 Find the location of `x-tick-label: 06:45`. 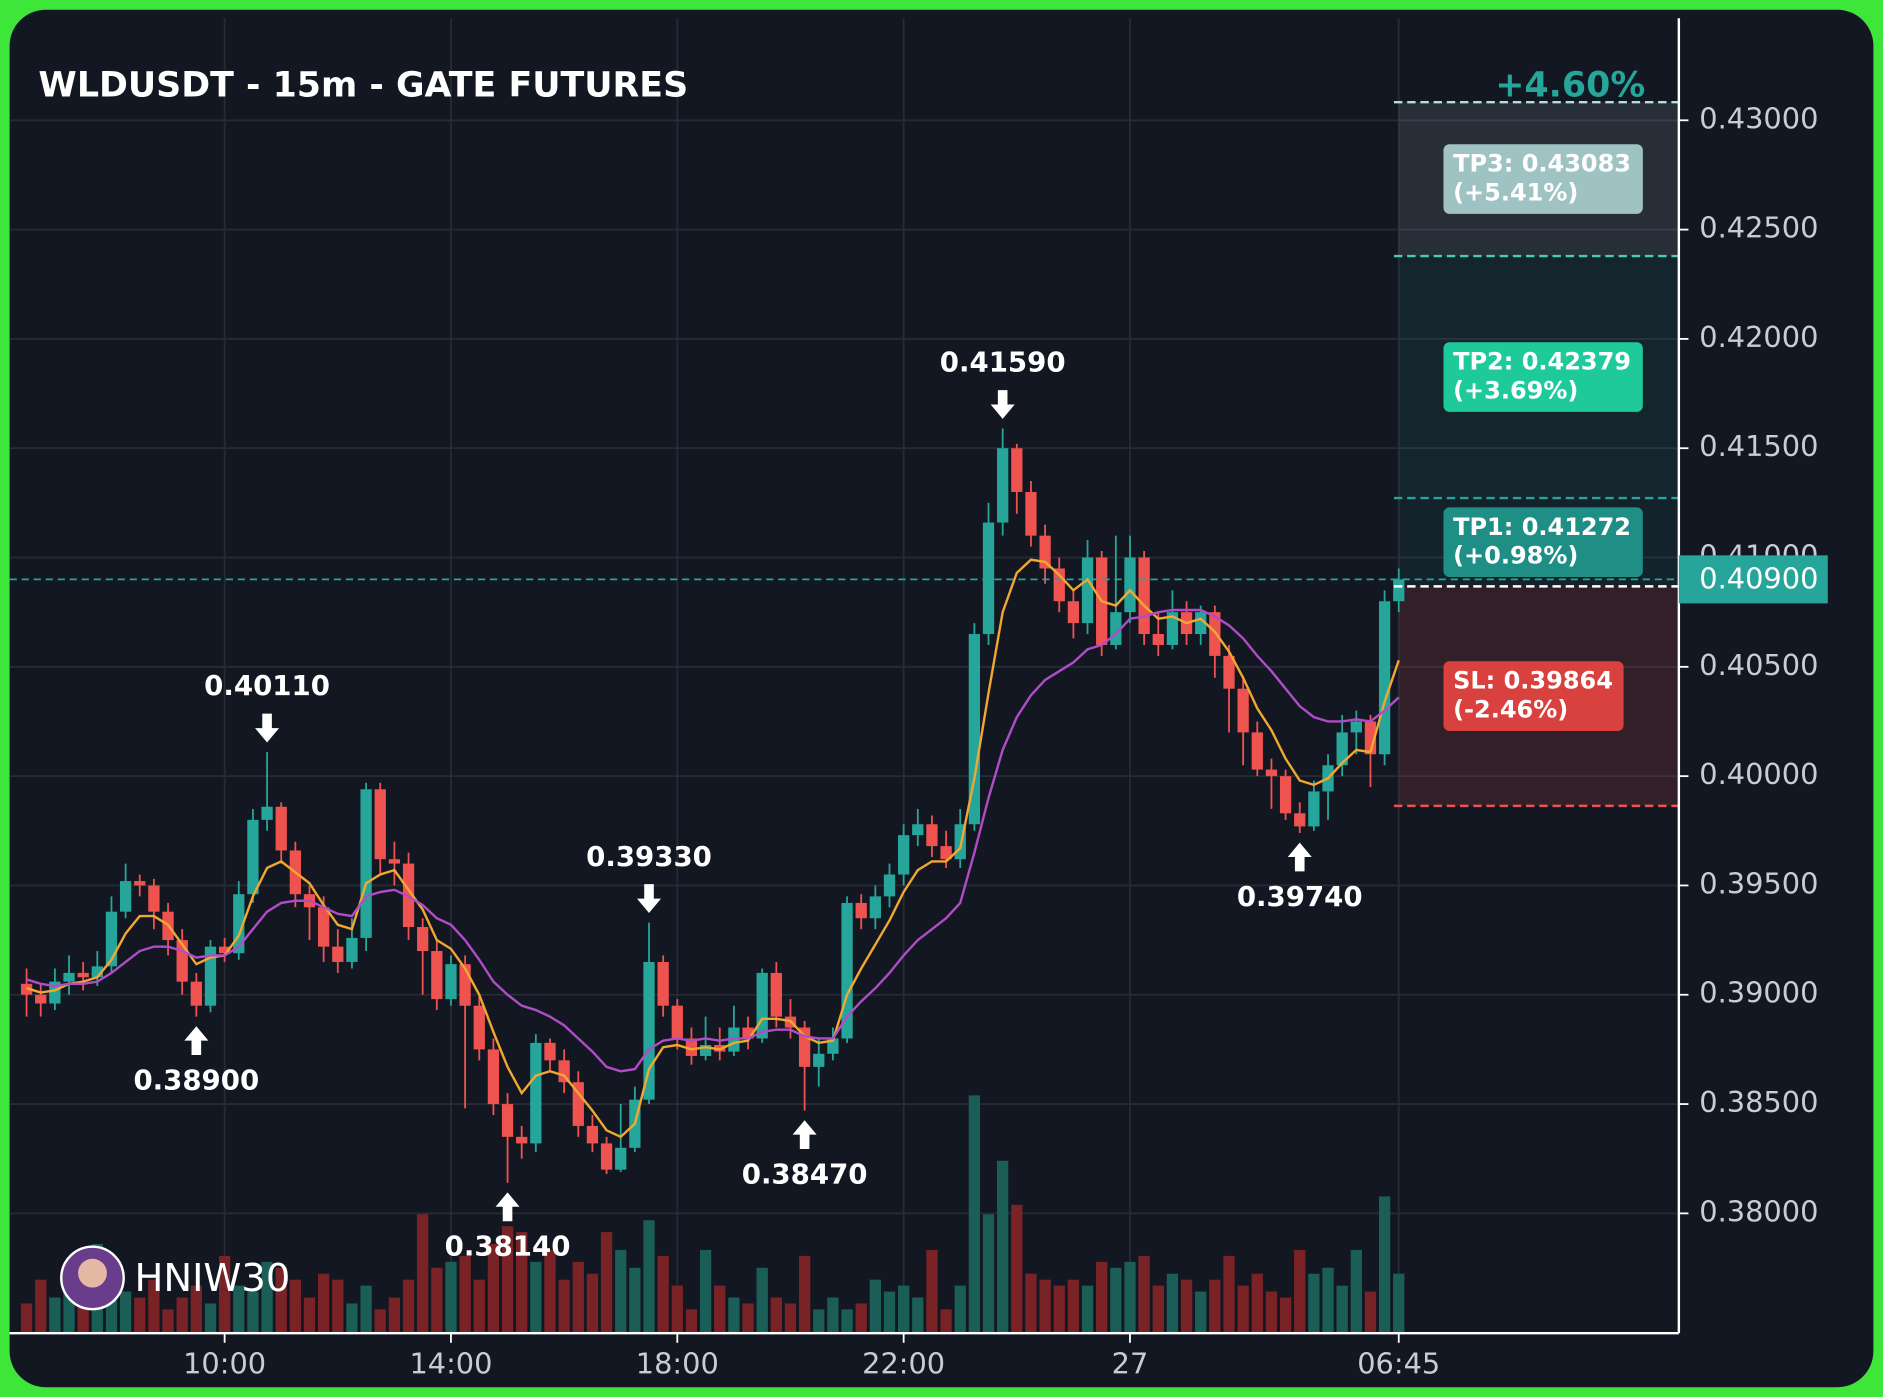

x-tick-label: 06:45 is located at coordinates (1398, 1364).